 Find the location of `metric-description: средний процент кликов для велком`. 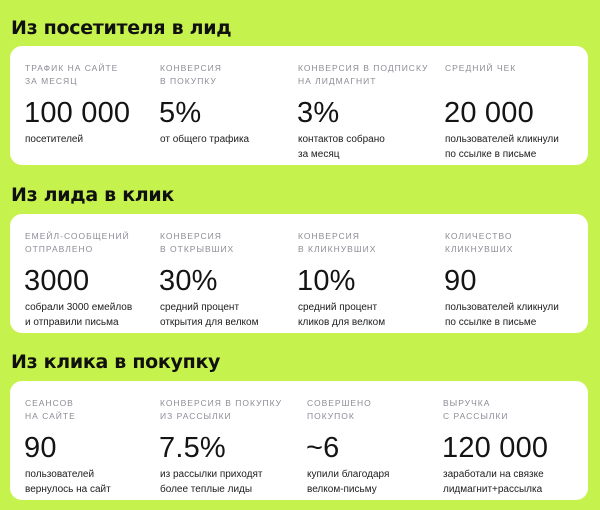

metric-description: средний процент кликов для велком is located at coordinates (342, 315).